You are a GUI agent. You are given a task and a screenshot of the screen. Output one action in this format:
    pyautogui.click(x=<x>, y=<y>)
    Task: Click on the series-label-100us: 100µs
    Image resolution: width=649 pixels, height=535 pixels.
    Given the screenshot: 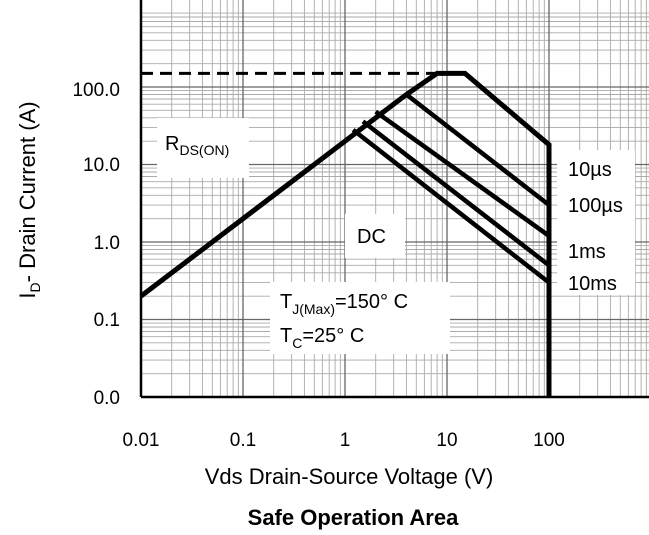 What is the action you would take?
    pyautogui.click(x=595, y=206)
    